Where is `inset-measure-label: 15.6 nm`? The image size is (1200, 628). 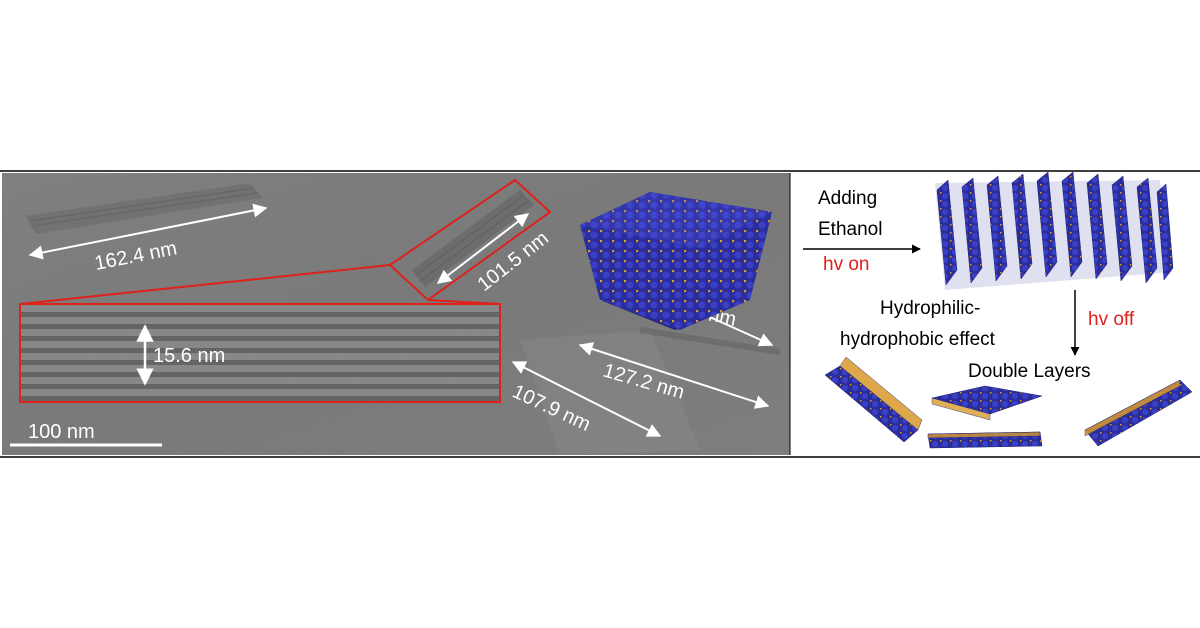
inset-measure-label: 15.6 nm is located at coordinates (189, 356).